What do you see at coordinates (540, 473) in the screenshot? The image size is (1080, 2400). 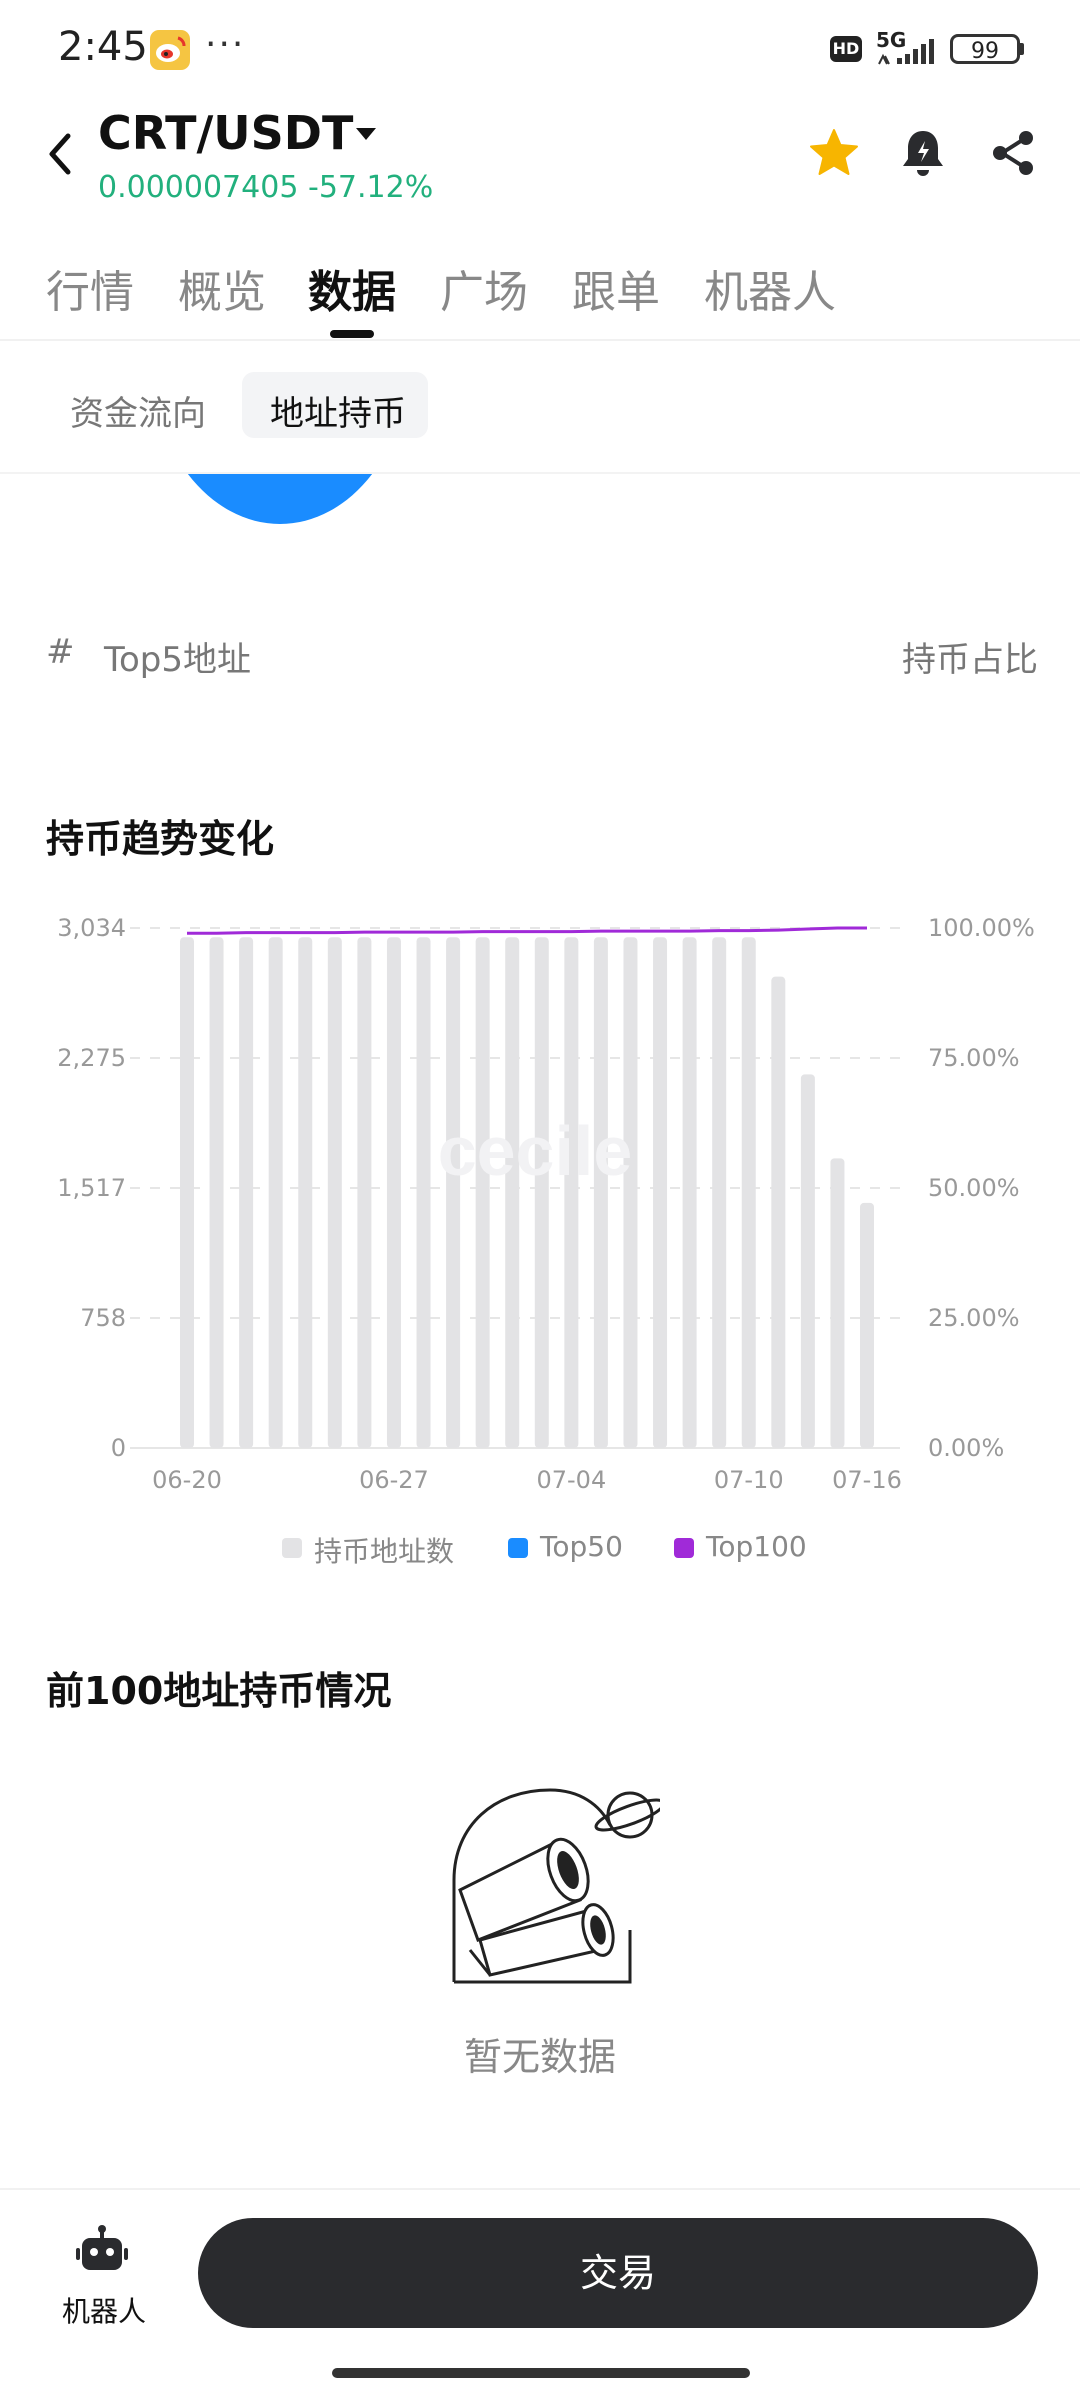 I see `subtabs-divider` at bounding box center [540, 473].